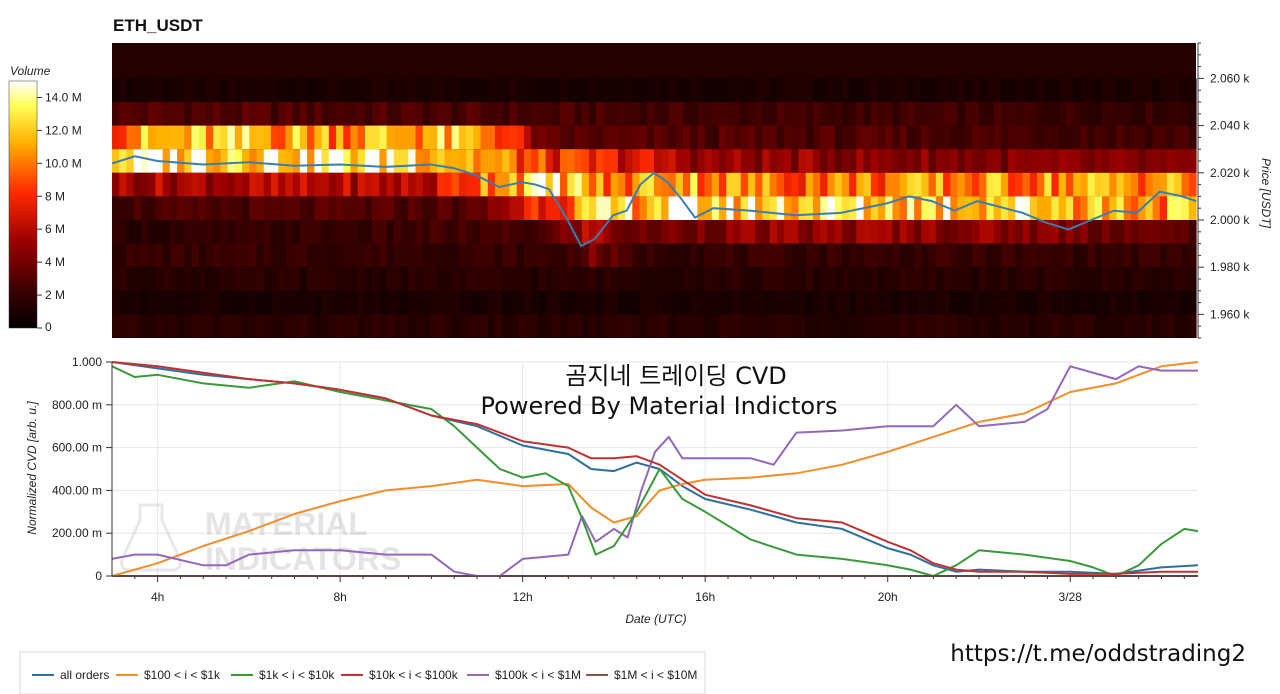 The width and height of the screenshot is (1280, 694). I want to click on price-tick-label: 1.960 k, so click(1230, 314).